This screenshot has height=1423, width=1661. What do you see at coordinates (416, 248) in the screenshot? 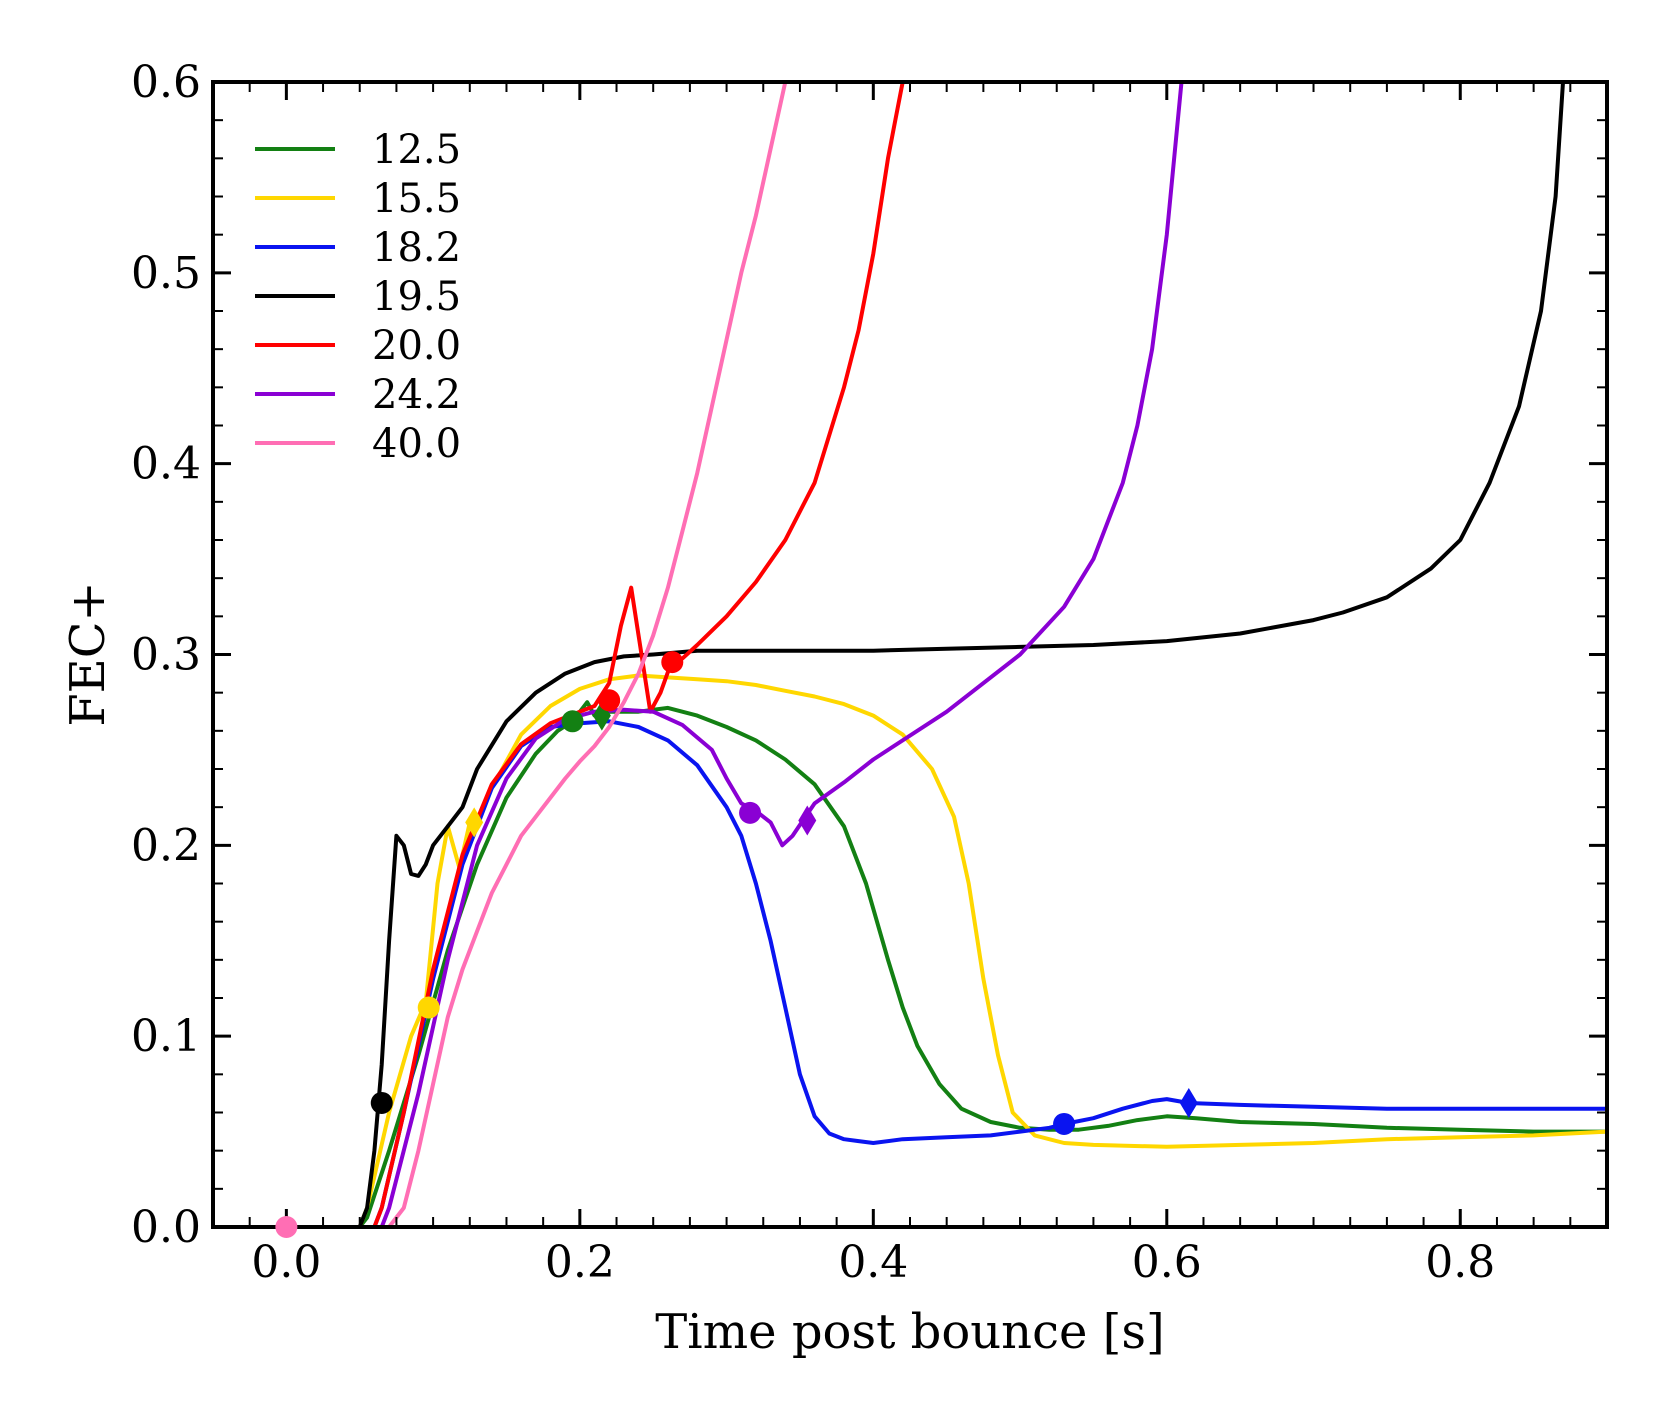
I see `legend-label-18-2: 18.2` at bounding box center [416, 248].